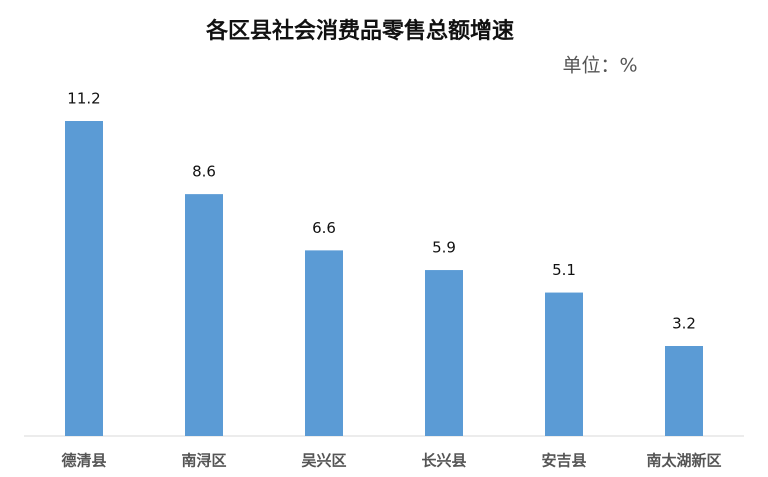 Image resolution: width=768 pixels, height=477 pixels. I want to click on x-tick-label: 吴兴区, so click(323, 461).